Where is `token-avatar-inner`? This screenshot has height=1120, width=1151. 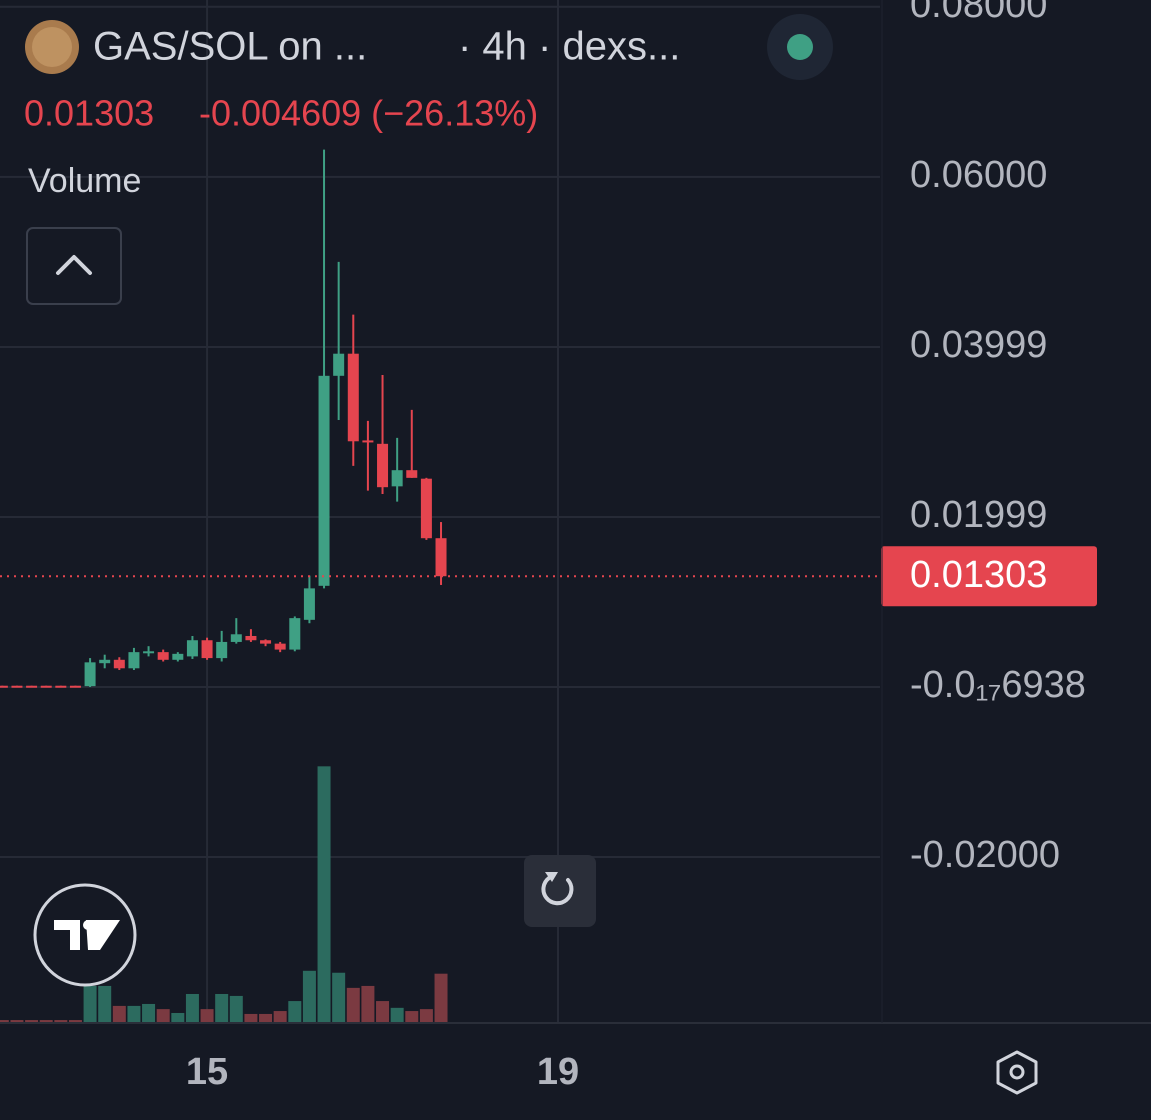 token-avatar-inner is located at coordinates (52, 47).